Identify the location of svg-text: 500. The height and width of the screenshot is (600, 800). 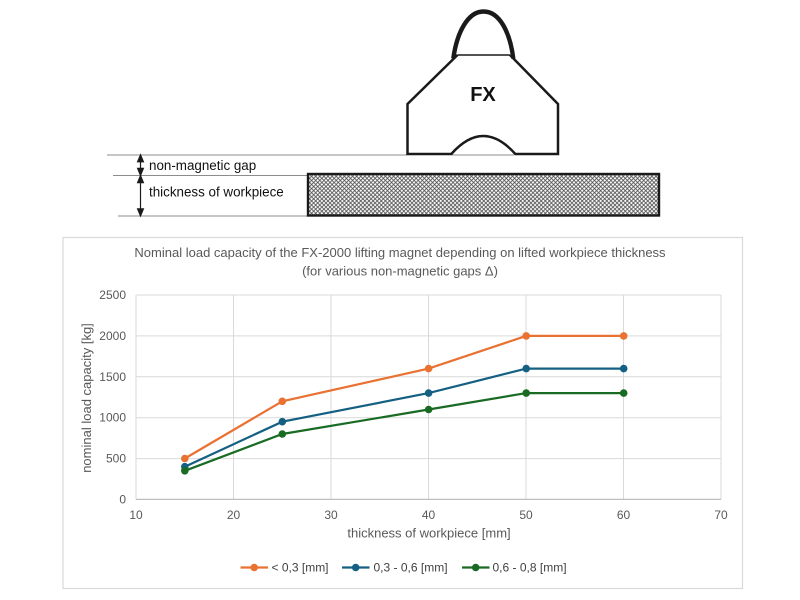
(116, 459).